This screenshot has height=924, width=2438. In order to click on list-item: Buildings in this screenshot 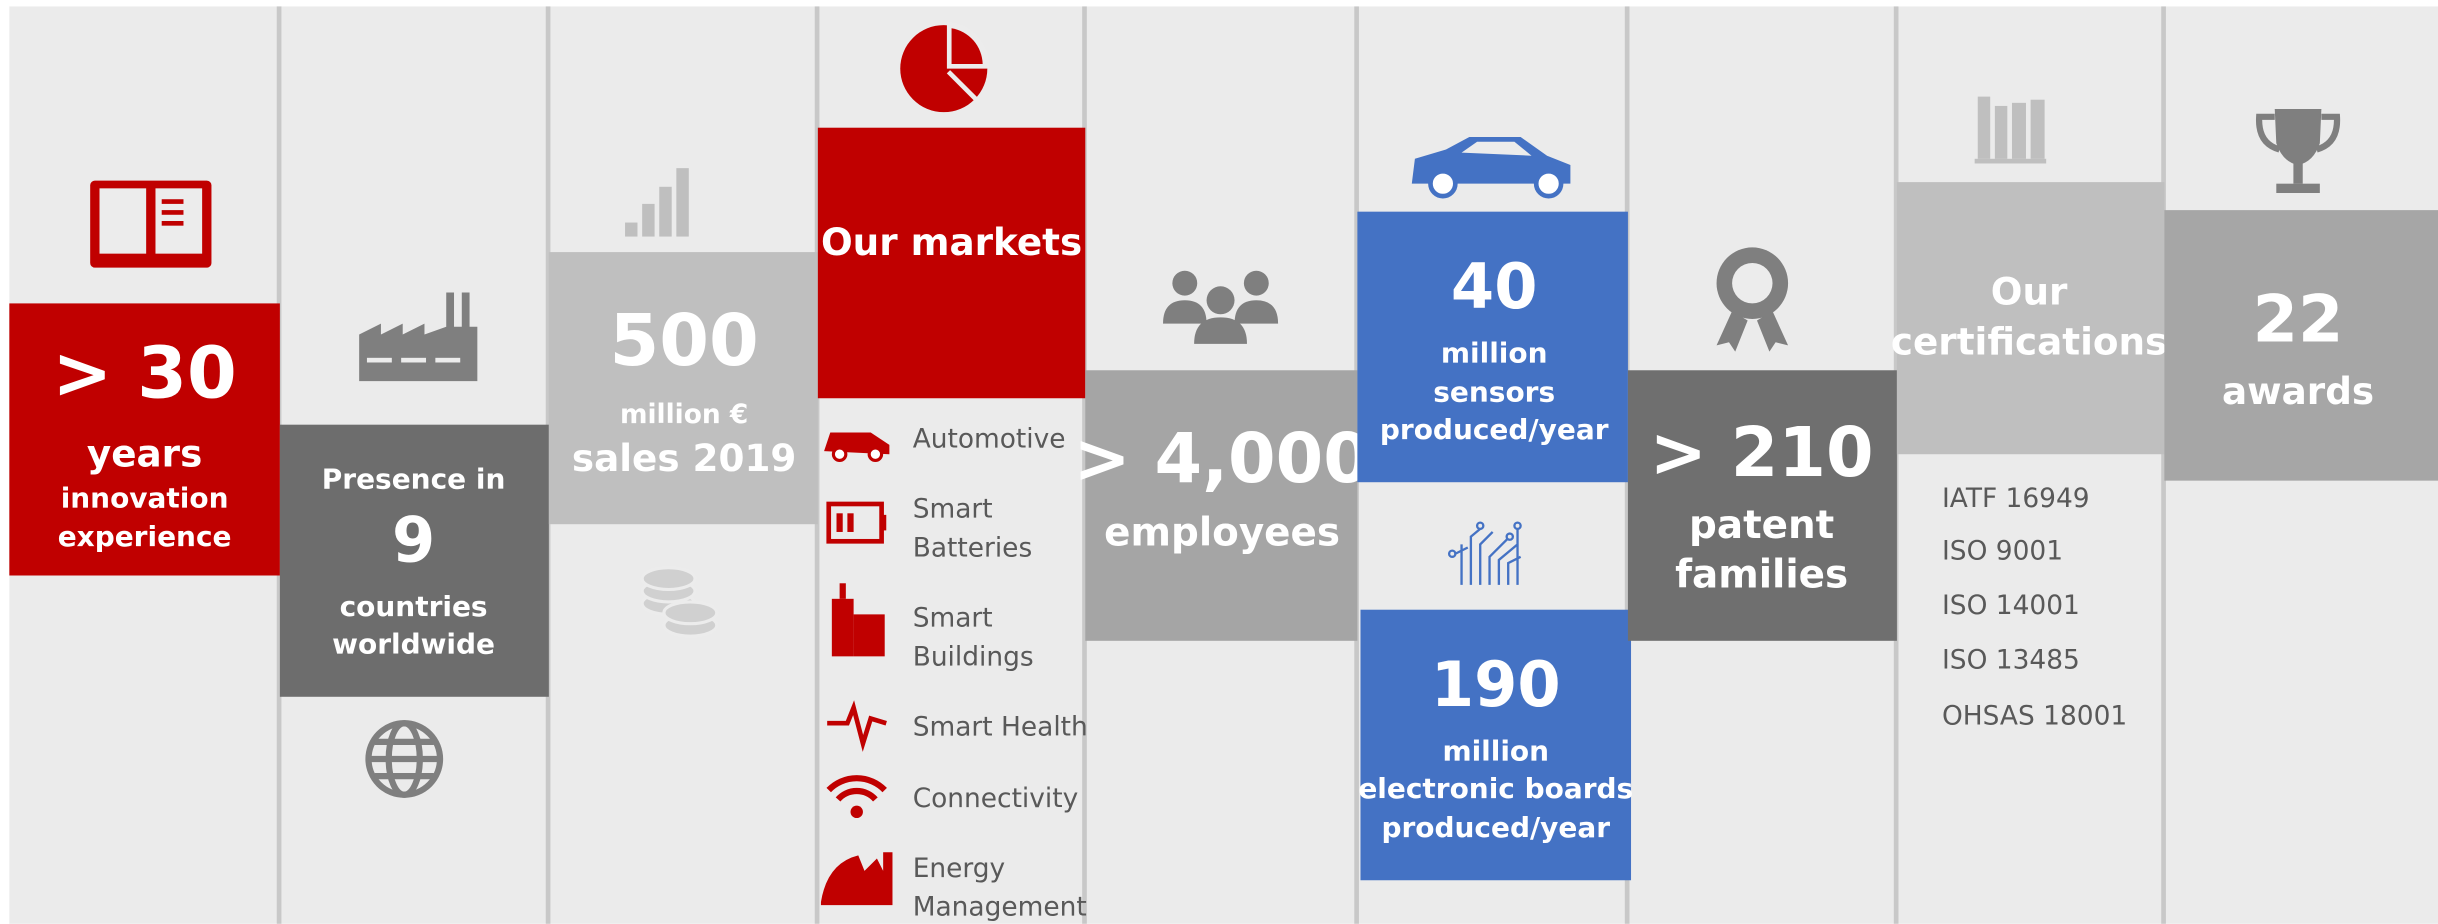, I will do `click(973, 656)`.